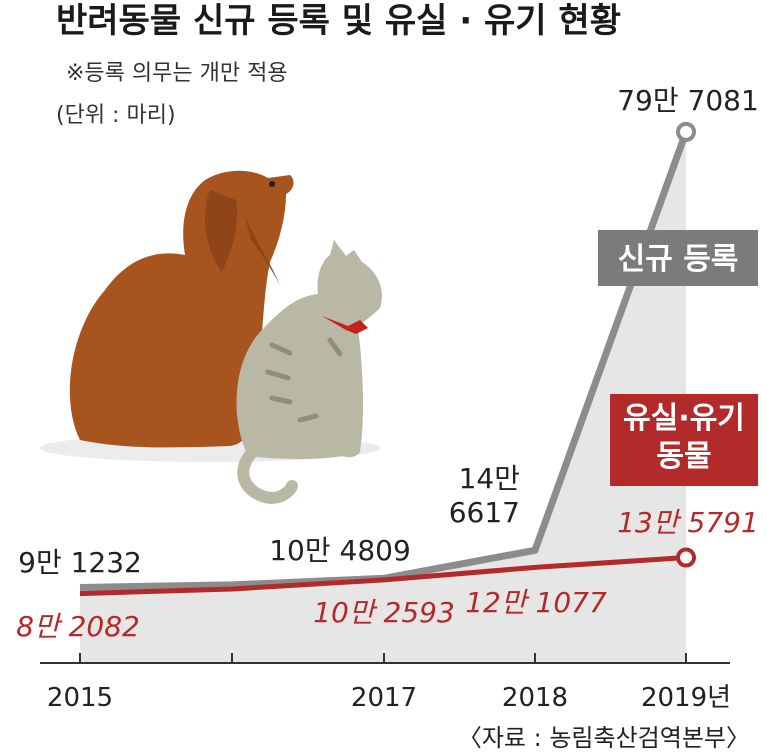 The image size is (767, 756). What do you see at coordinates (484, 512) in the screenshot?
I see `data-label-new-registration-line: 6617` at bounding box center [484, 512].